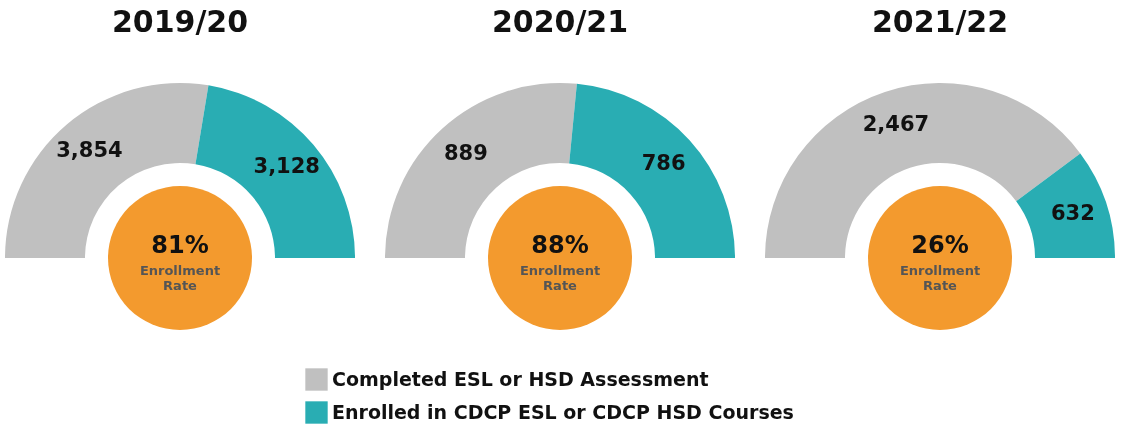  Describe the element at coordinates (180, 21) in the screenshot. I see `chart-title: 2019/20` at that location.